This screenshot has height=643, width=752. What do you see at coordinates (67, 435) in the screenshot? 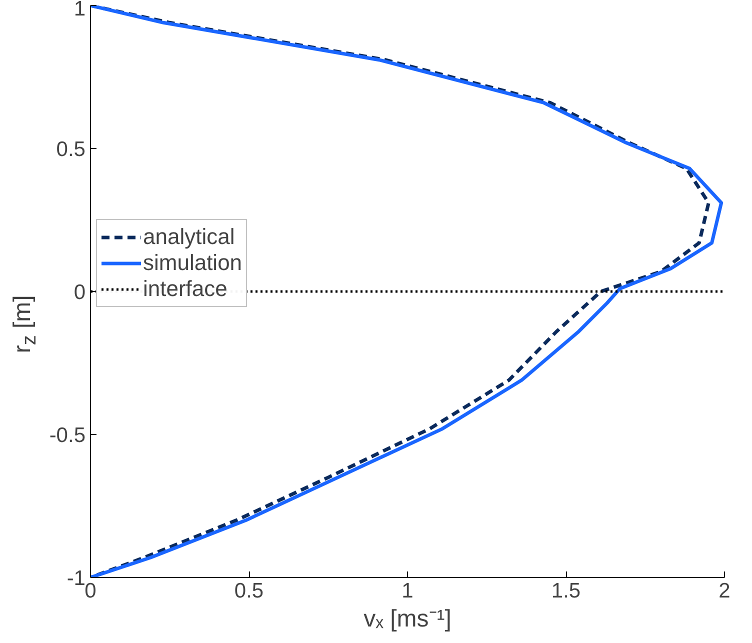
I see `y-tick-label: -0.5` at bounding box center [67, 435].